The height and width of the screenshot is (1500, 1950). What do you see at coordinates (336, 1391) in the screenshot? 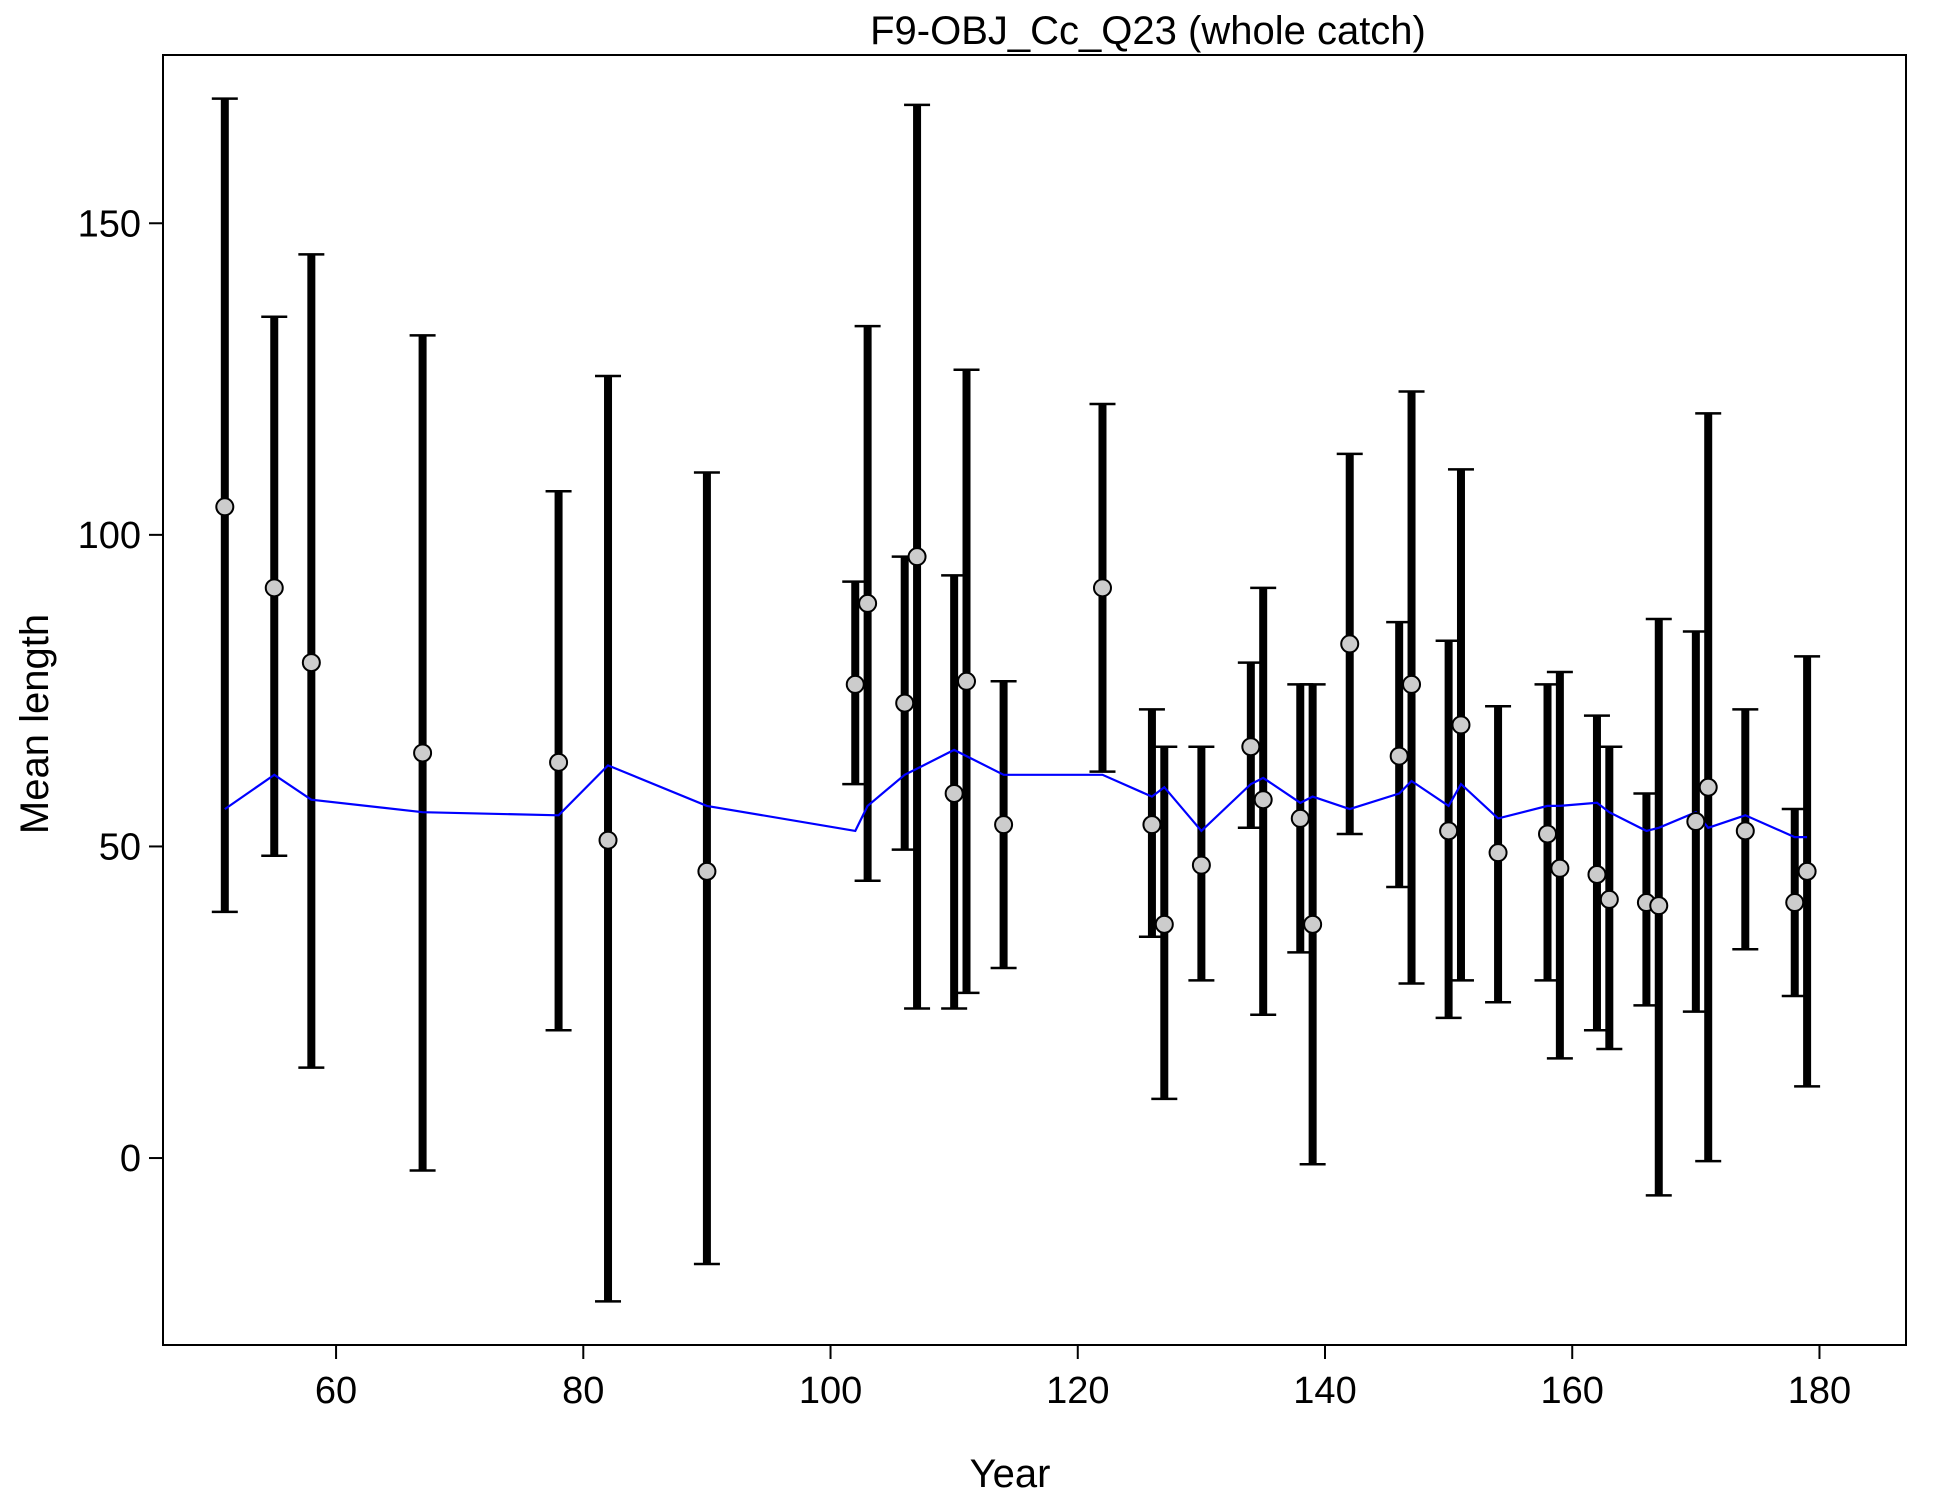
I see `x-tick-label: 60` at bounding box center [336, 1391].